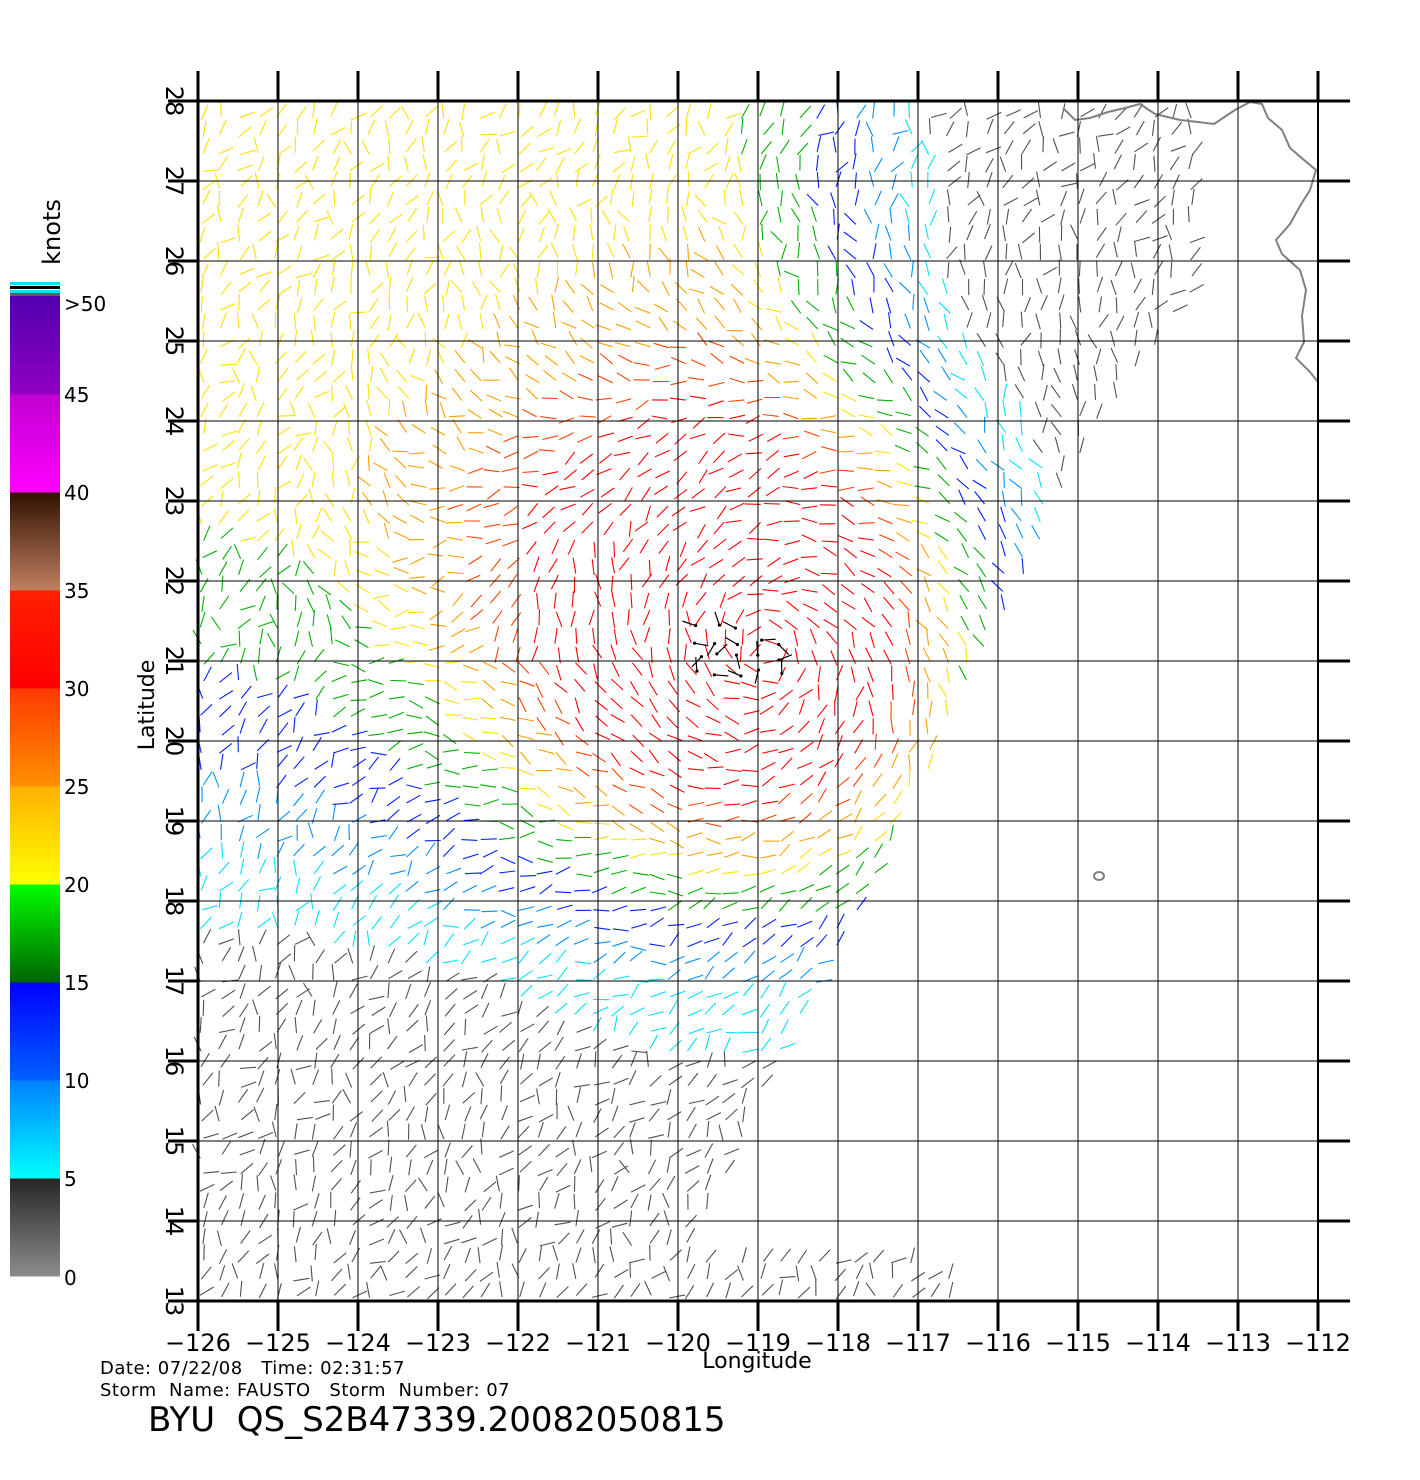  I want to click on y-tick-label: 25, so click(174, 341).